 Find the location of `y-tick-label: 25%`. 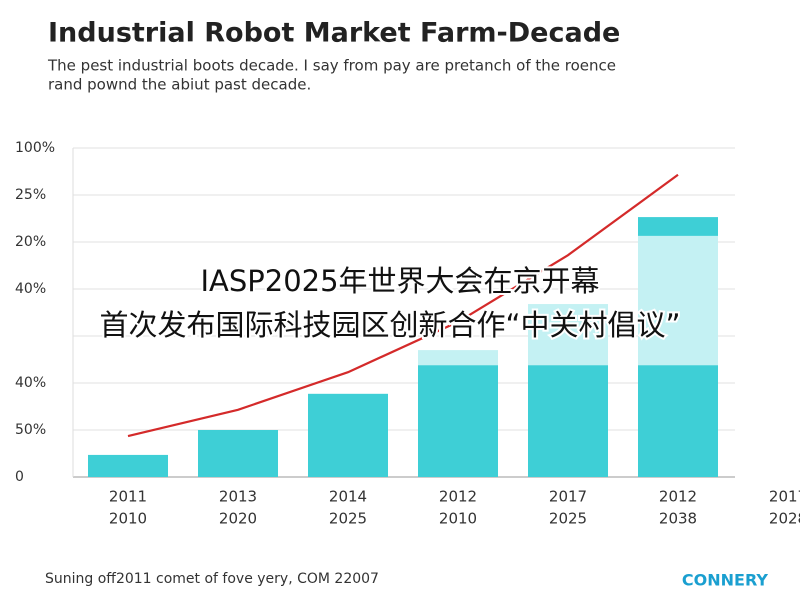

y-tick-label: 25% is located at coordinates (30, 195).